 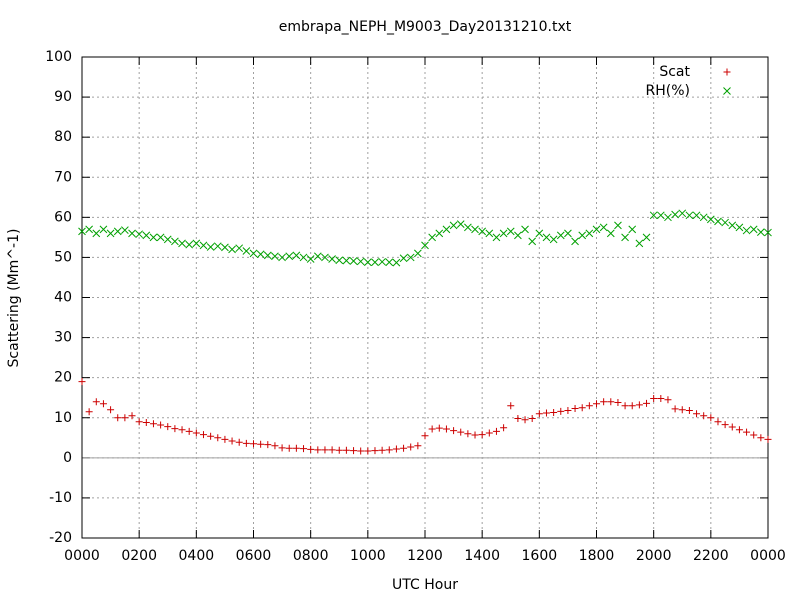 What do you see at coordinates (63, 378) in the screenshot?
I see `y-tick-label: 20` at bounding box center [63, 378].